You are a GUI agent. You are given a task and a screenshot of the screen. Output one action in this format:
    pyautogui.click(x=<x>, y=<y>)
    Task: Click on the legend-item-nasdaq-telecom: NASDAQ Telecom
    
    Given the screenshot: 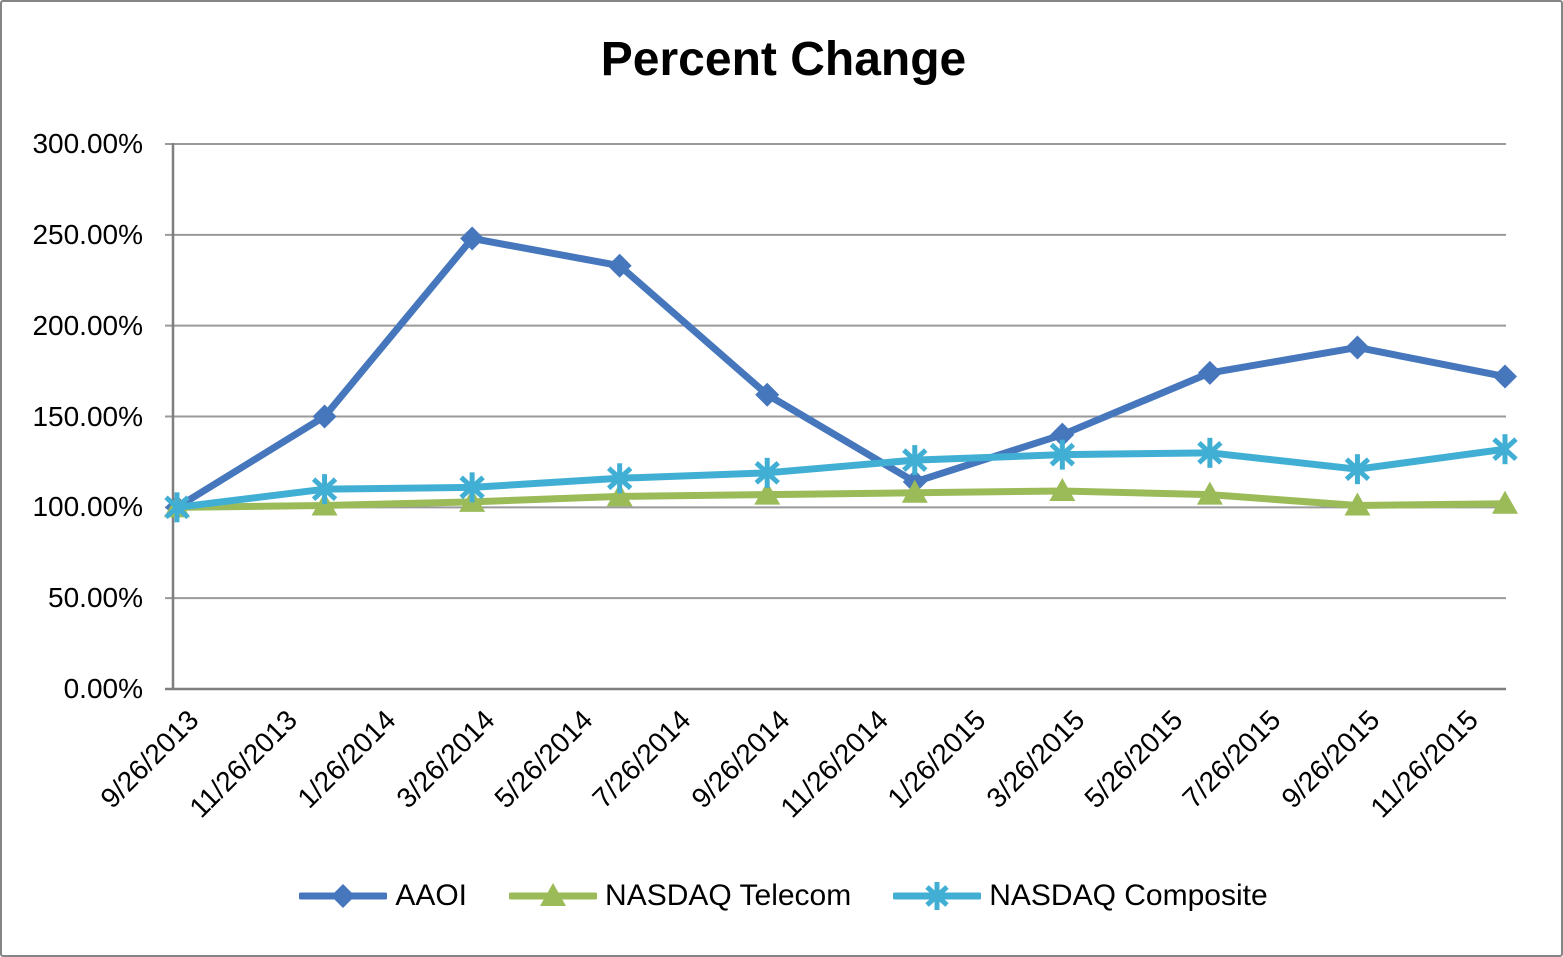 What is the action you would take?
    pyautogui.click(x=680, y=896)
    